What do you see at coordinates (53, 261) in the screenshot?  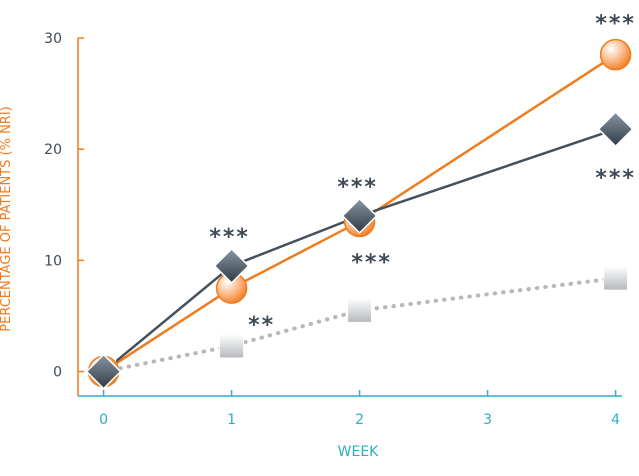 I see `y-tick-label: 10` at bounding box center [53, 261].